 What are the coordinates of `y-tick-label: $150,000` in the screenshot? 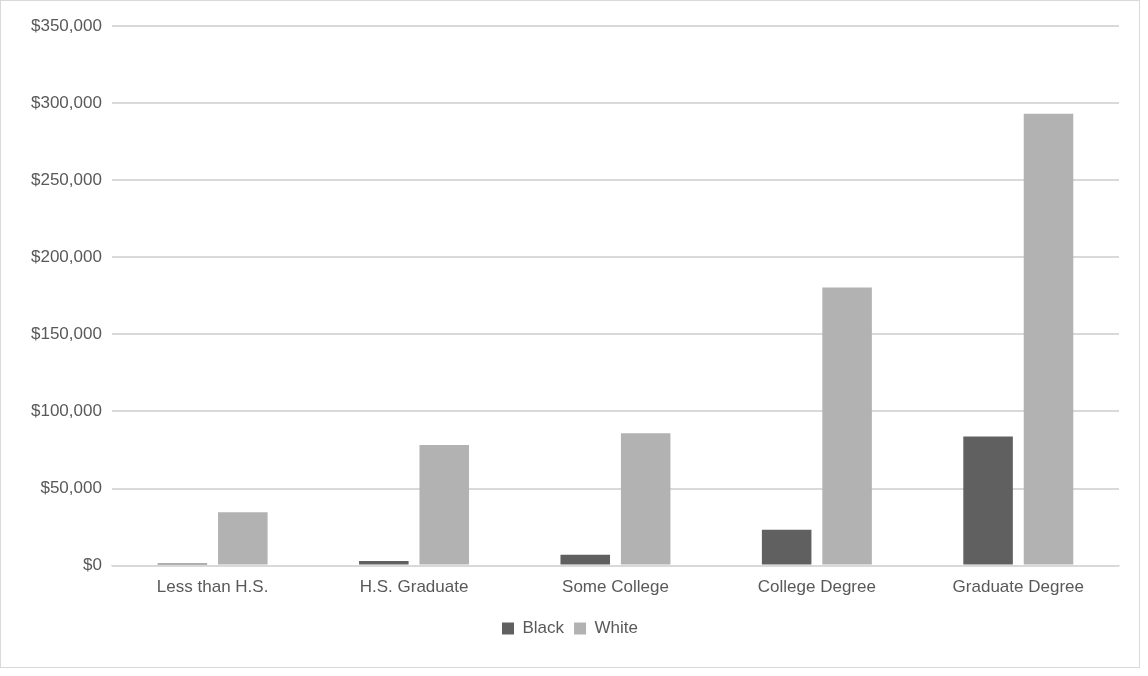 It's located at (66, 334).